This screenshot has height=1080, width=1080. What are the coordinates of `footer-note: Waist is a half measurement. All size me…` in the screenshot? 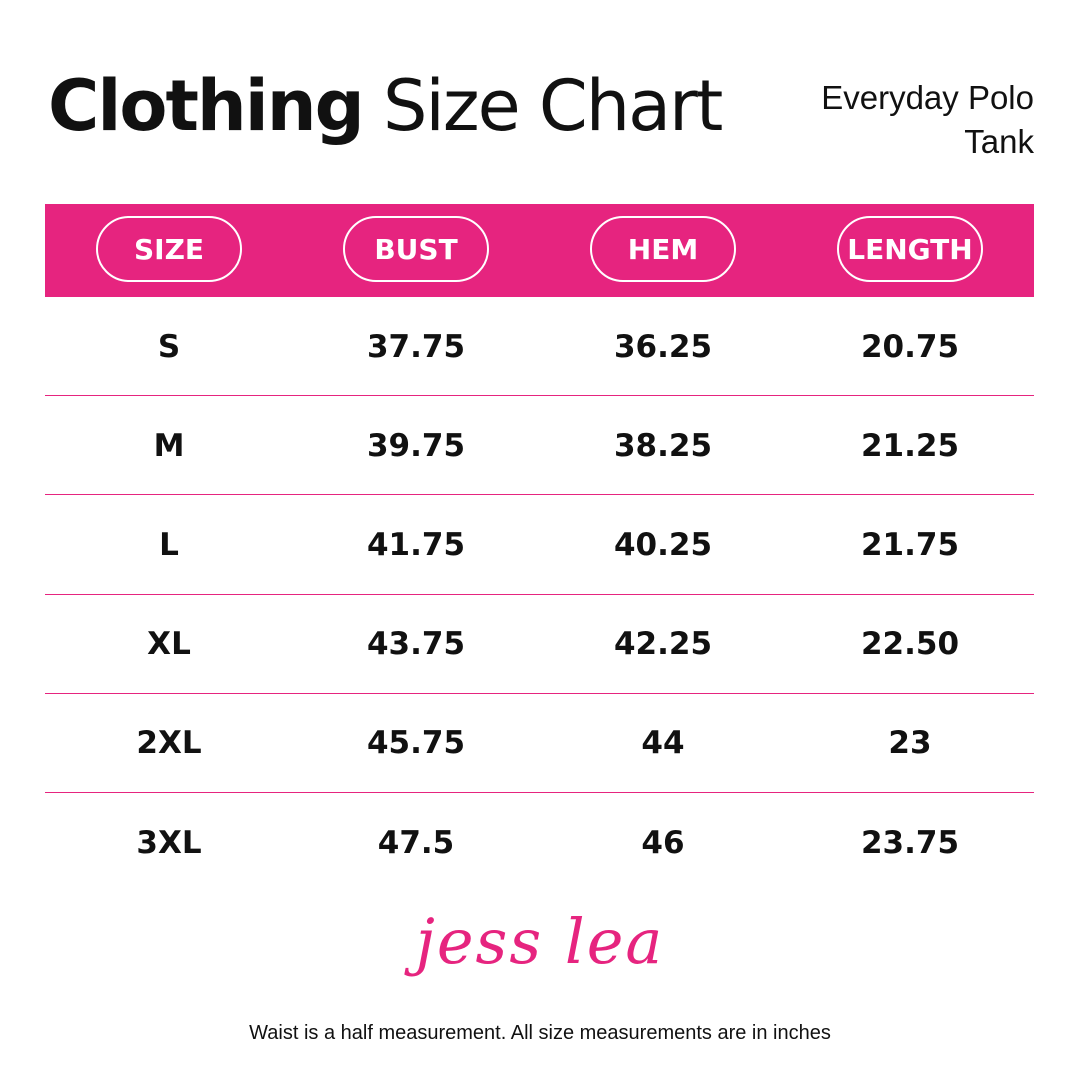 It's located at (540, 1033).